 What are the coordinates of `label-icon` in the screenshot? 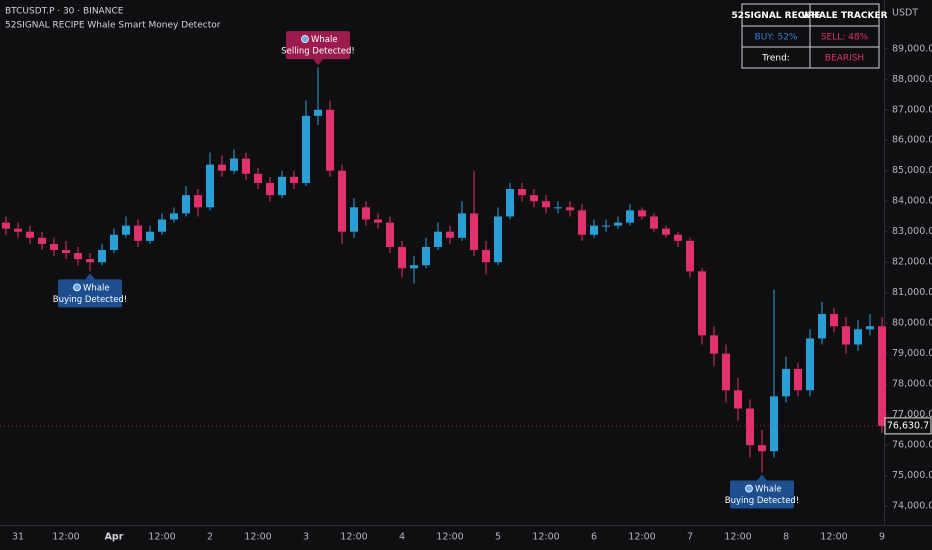 It's located at (305, 39).